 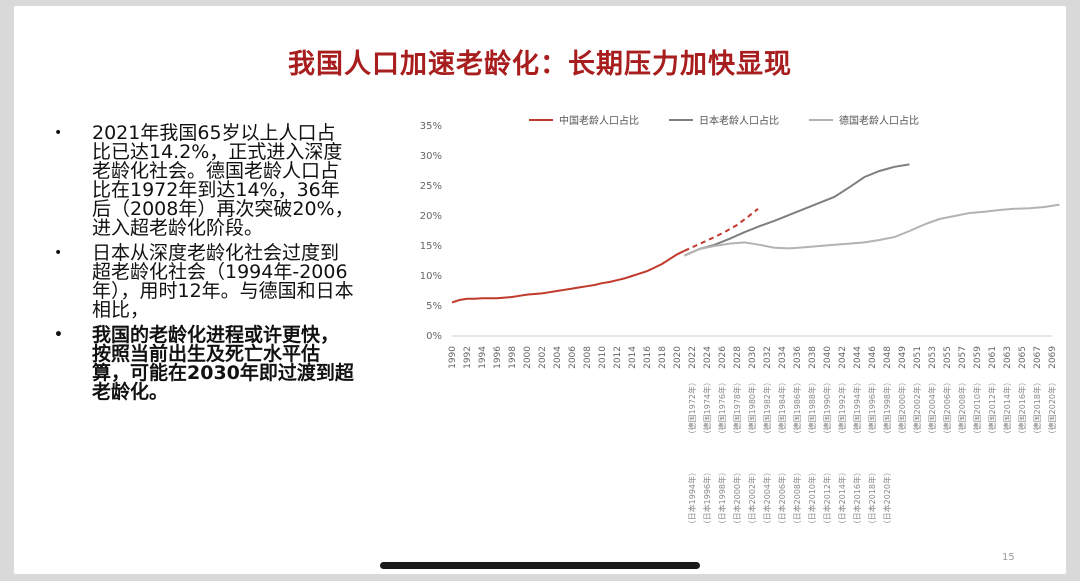 What do you see at coordinates (948, 357) in the screenshot?
I see `x-tick-label: 2055` at bounding box center [948, 357].